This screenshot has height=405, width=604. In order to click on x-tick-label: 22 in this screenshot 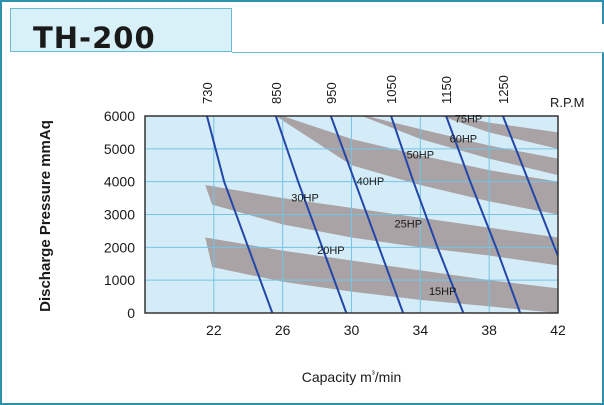, I will do `click(214, 330)`.